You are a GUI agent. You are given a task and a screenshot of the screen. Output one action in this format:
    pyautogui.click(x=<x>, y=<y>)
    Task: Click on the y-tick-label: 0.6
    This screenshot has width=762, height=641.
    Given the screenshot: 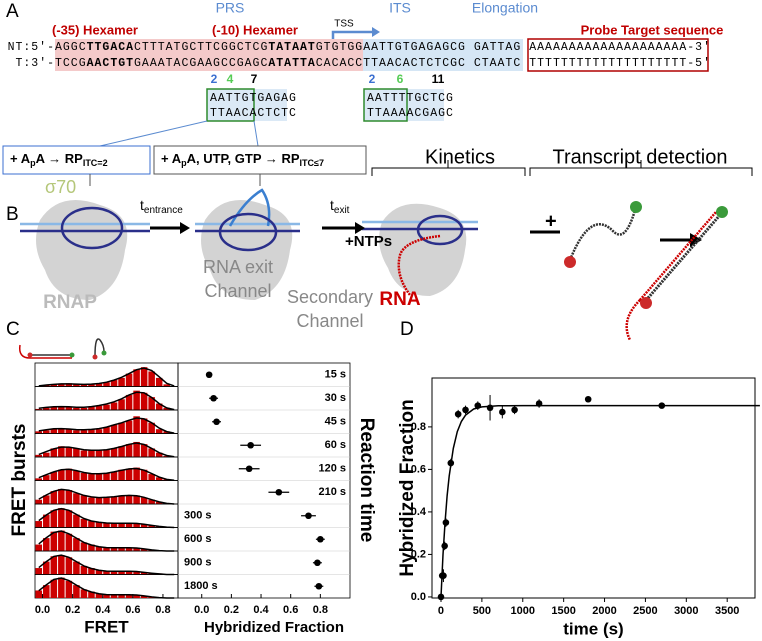 What is the action you would take?
    pyautogui.click(x=418, y=469)
    